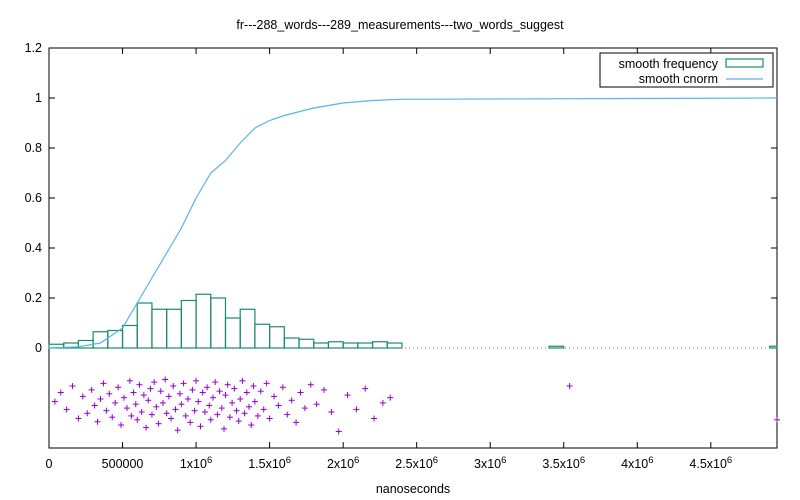  What do you see at coordinates (413, 321) in the screenshot?
I see `histogram-series` at bounding box center [413, 321].